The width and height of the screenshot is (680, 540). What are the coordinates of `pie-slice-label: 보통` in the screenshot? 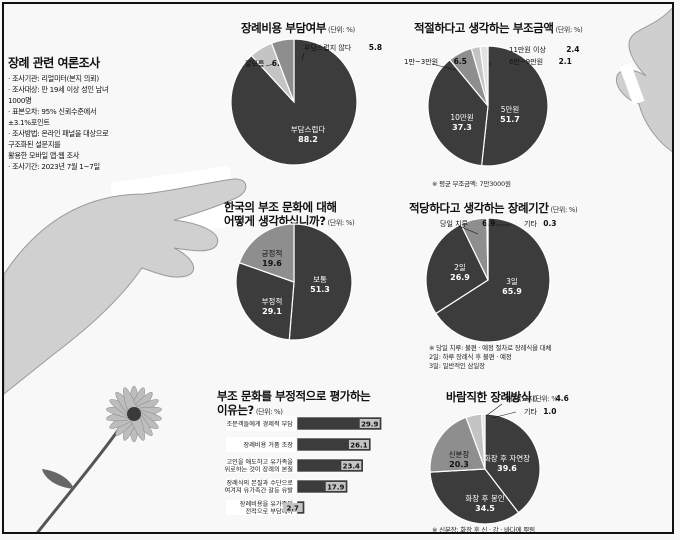 It's located at (320, 279).